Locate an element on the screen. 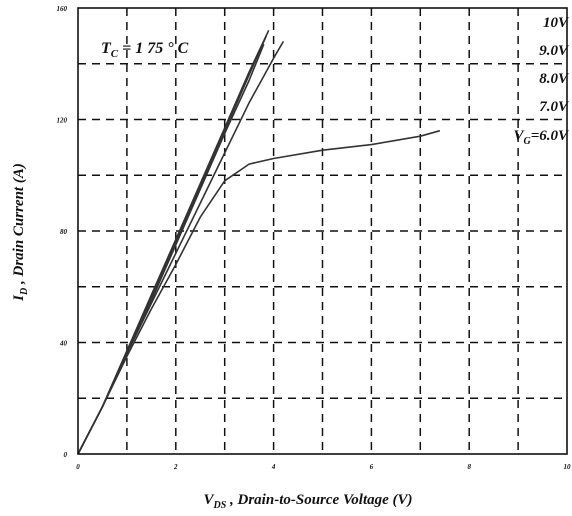 The width and height of the screenshot is (572, 516). legend-label-value: =6.0V is located at coordinates (550, 136).